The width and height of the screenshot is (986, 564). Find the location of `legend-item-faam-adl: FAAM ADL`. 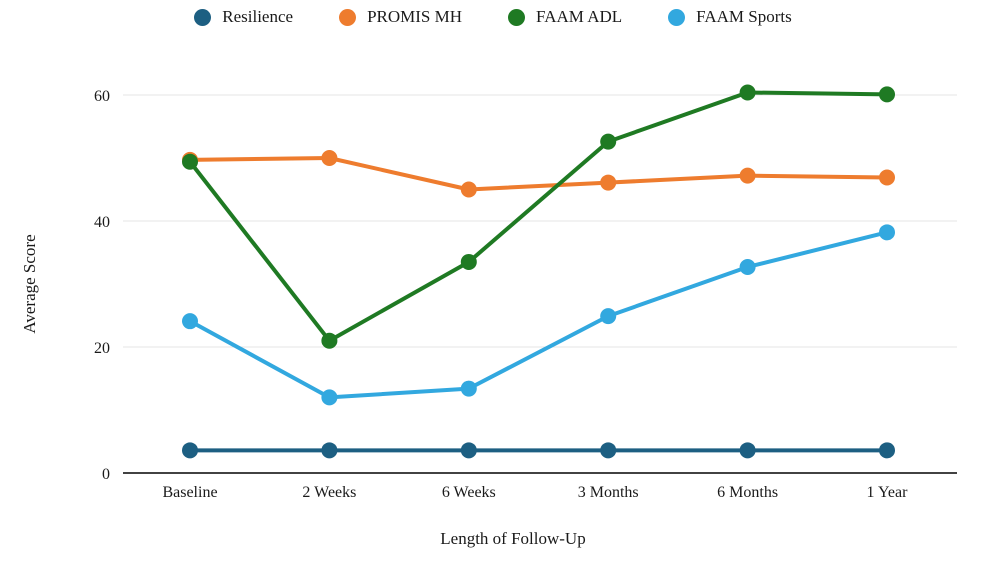

legend-item-faam-adl: FAAM ADL is located at coordinates (565, 17).